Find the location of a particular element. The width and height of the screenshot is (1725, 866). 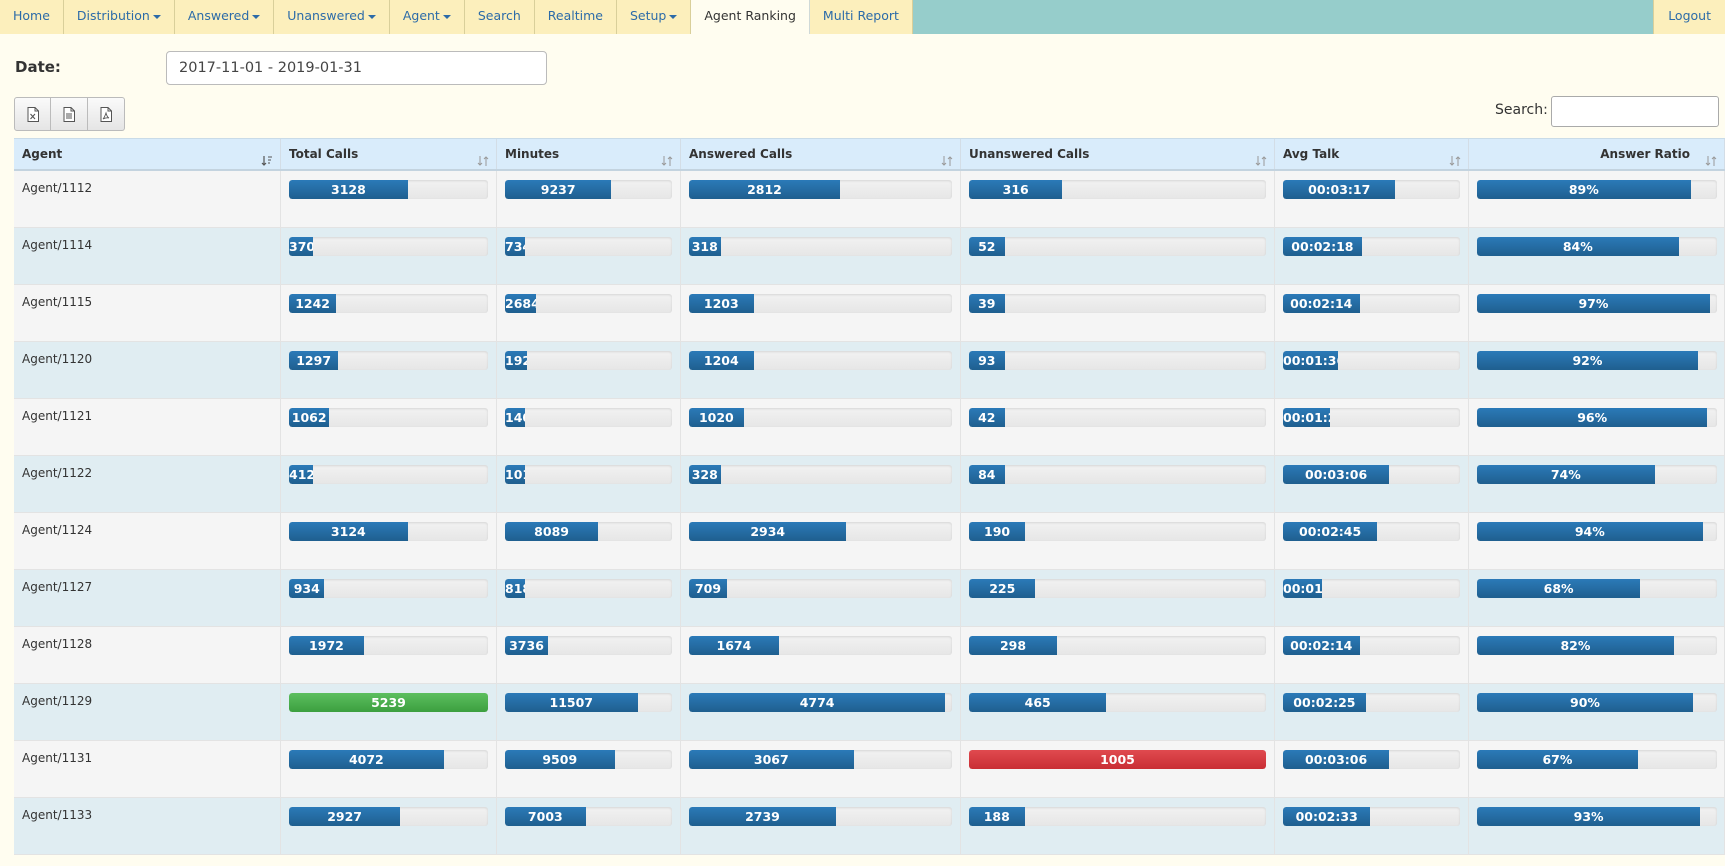

total-cell: 5239 is located at coordinates (389, 712).